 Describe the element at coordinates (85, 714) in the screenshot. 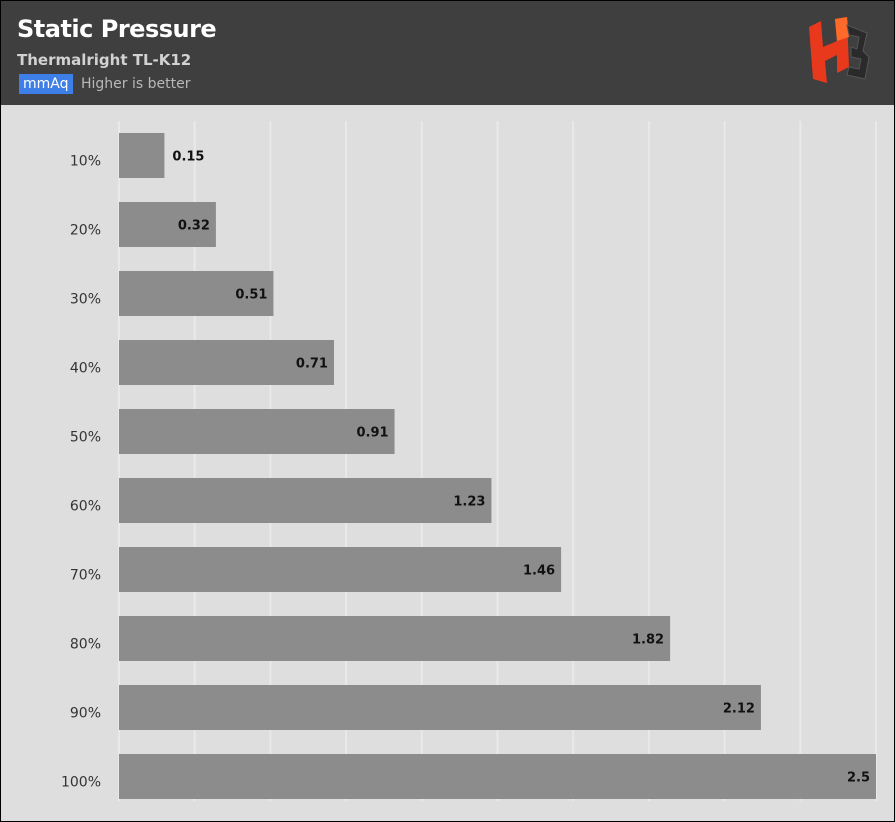

I see `category-label-90%: 90%` at that location.